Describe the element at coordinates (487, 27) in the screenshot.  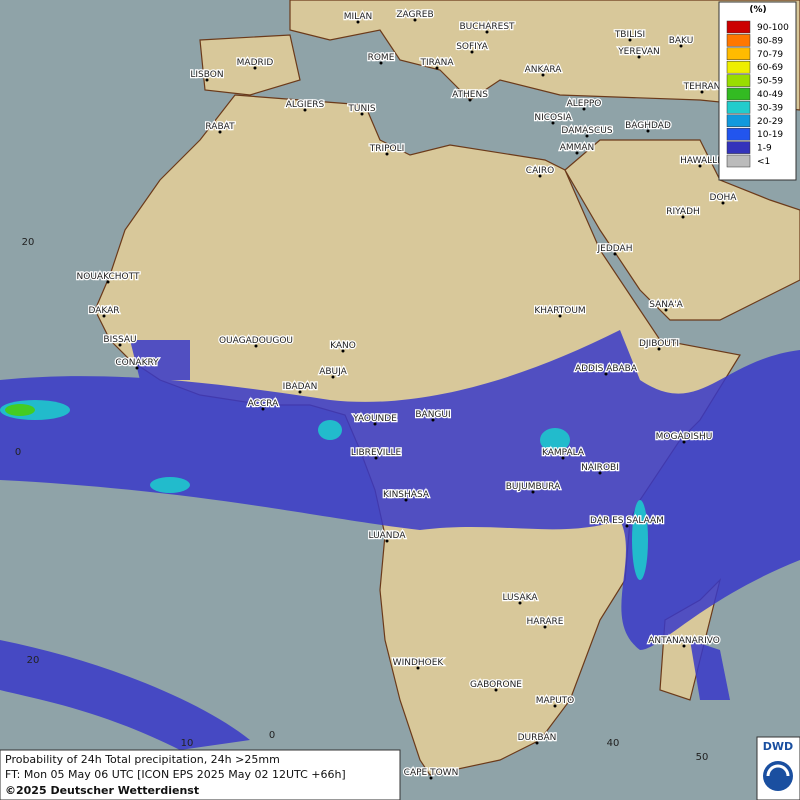
I see `city-label: BUCHAREST` at that location.